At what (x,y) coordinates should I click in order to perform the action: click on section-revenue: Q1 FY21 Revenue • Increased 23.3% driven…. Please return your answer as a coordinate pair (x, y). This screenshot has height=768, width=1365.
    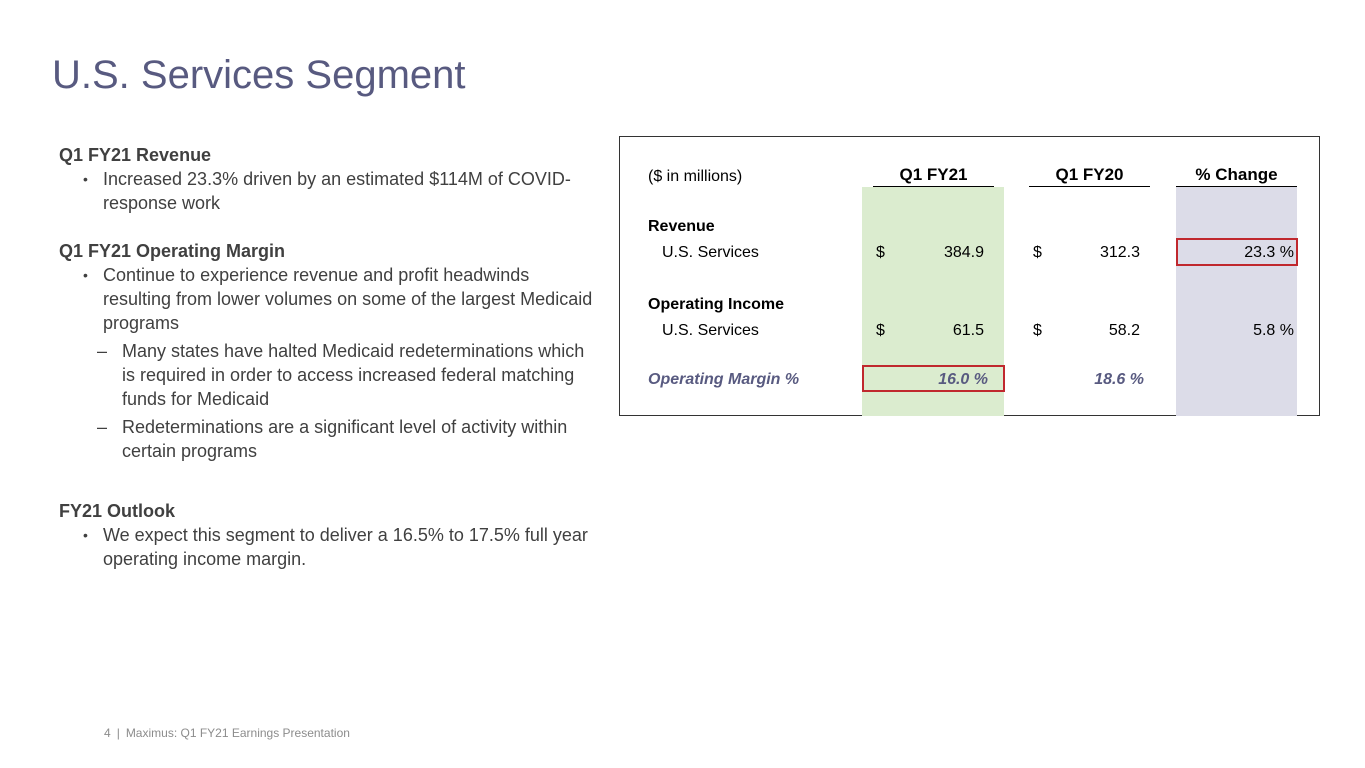
    Looking at the image, I should click on (329, 179).